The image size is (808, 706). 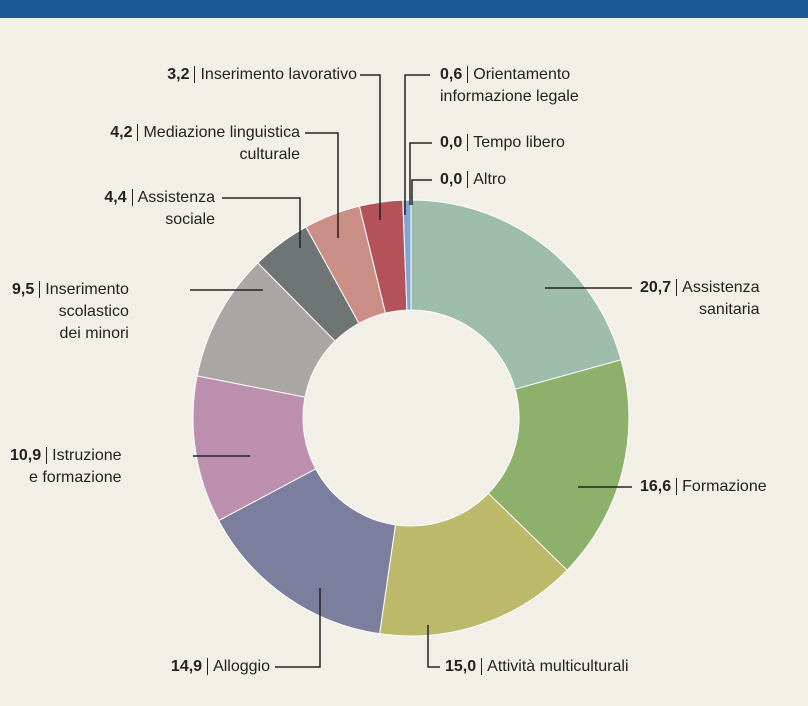 I want to click on value-label: 16,6, so click(x=659, y=486).